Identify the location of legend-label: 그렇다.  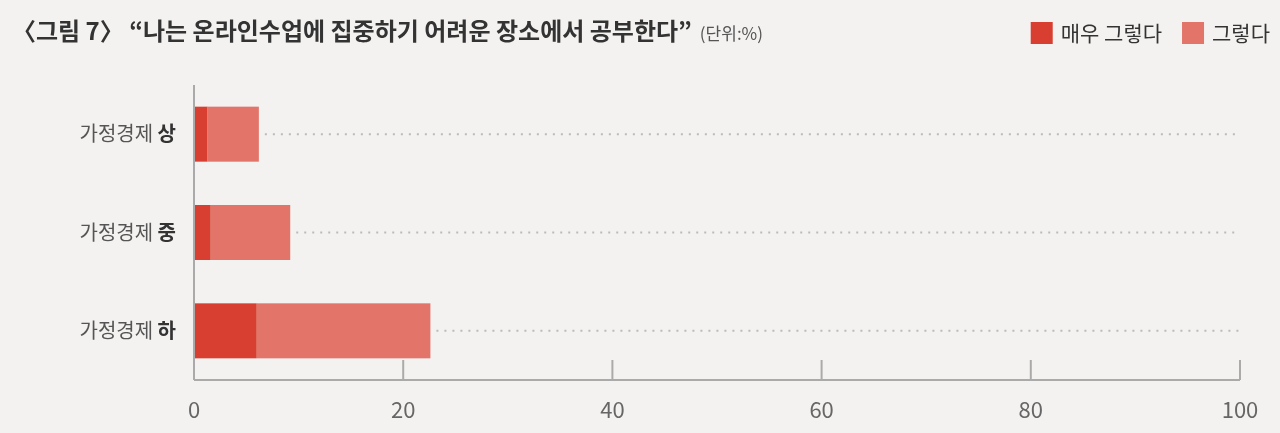
(1241, 32).